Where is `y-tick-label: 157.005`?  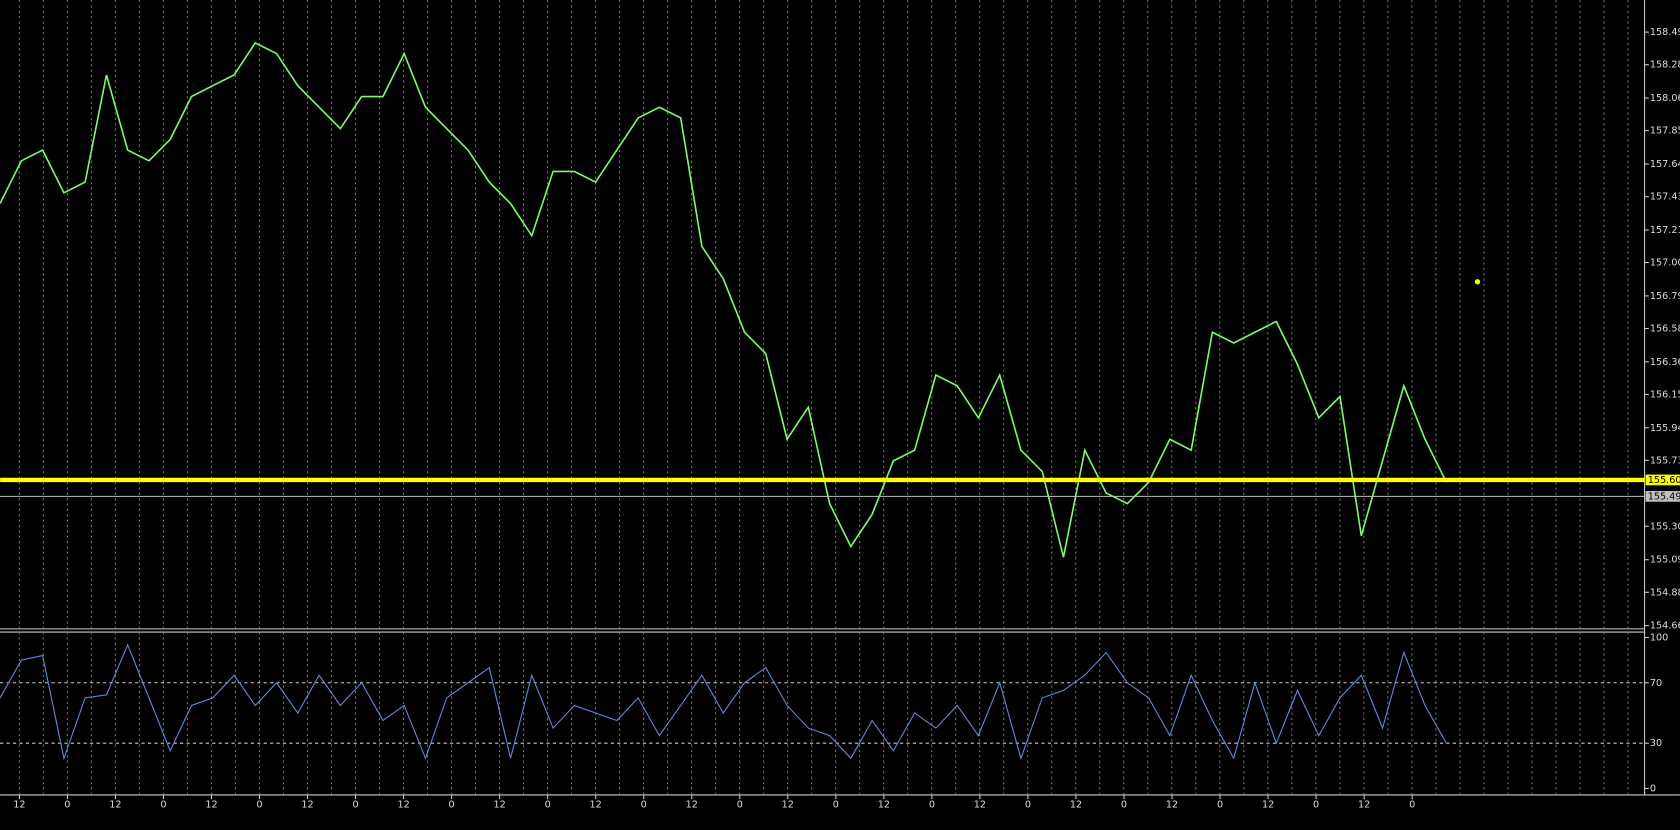
y-tick-label: 157.005 is located at coordinates (1665, 263).